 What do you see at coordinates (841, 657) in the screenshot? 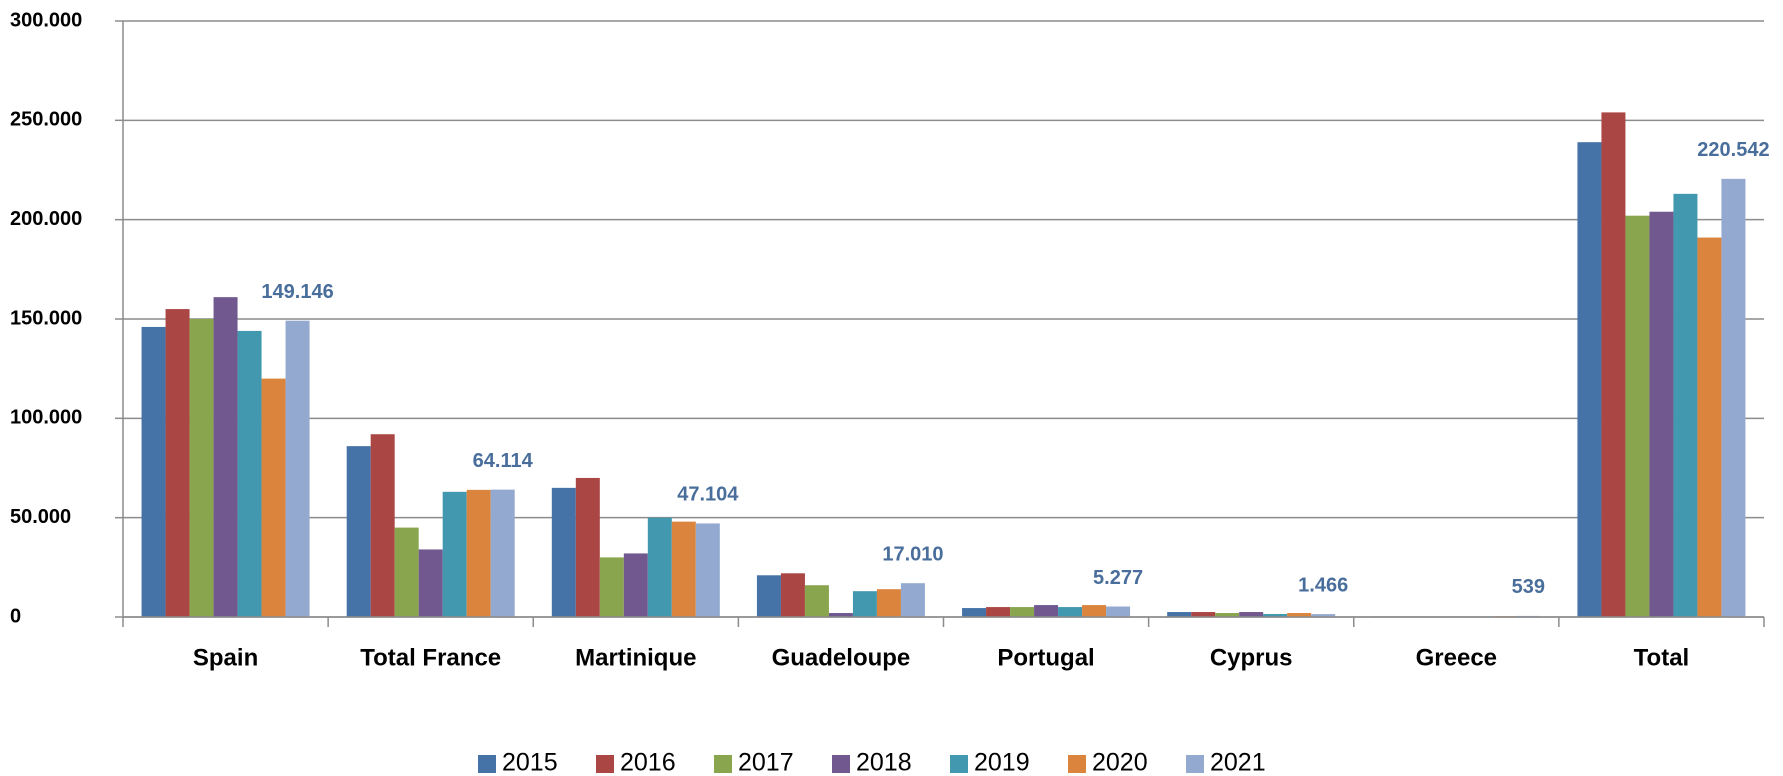
I see `x-tick-label: Guadeloupe` at bounding box center [841, 657].